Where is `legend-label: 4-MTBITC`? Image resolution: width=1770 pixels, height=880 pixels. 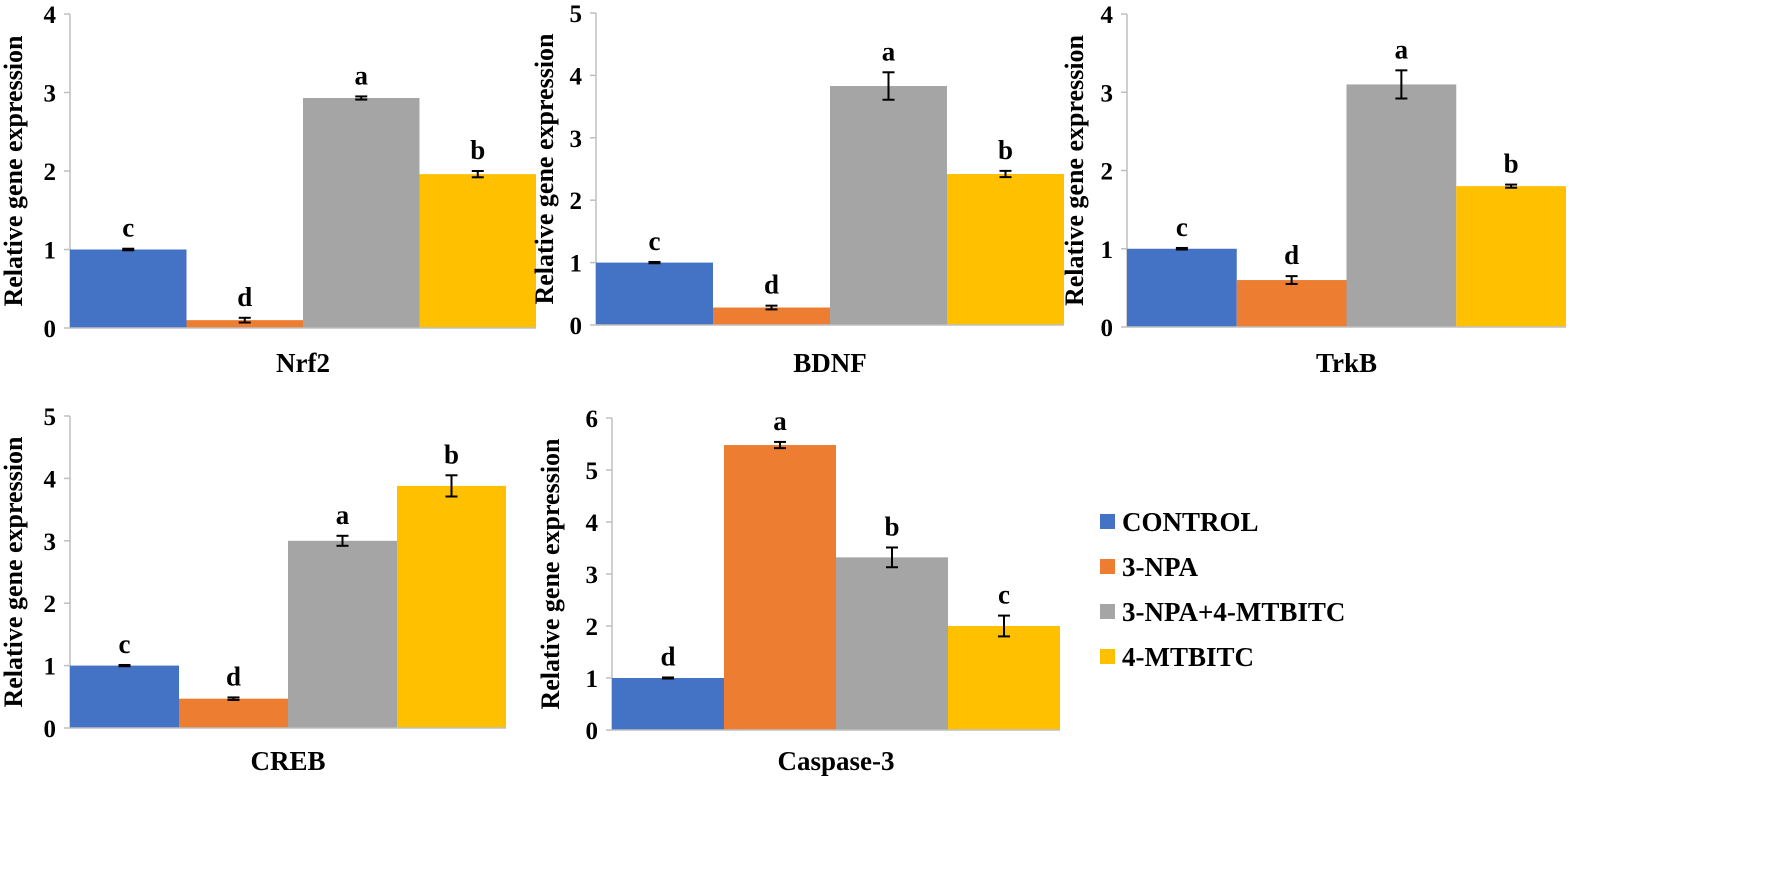
legend-label: 4-MTBITC is located at coordinates (1188, 657).